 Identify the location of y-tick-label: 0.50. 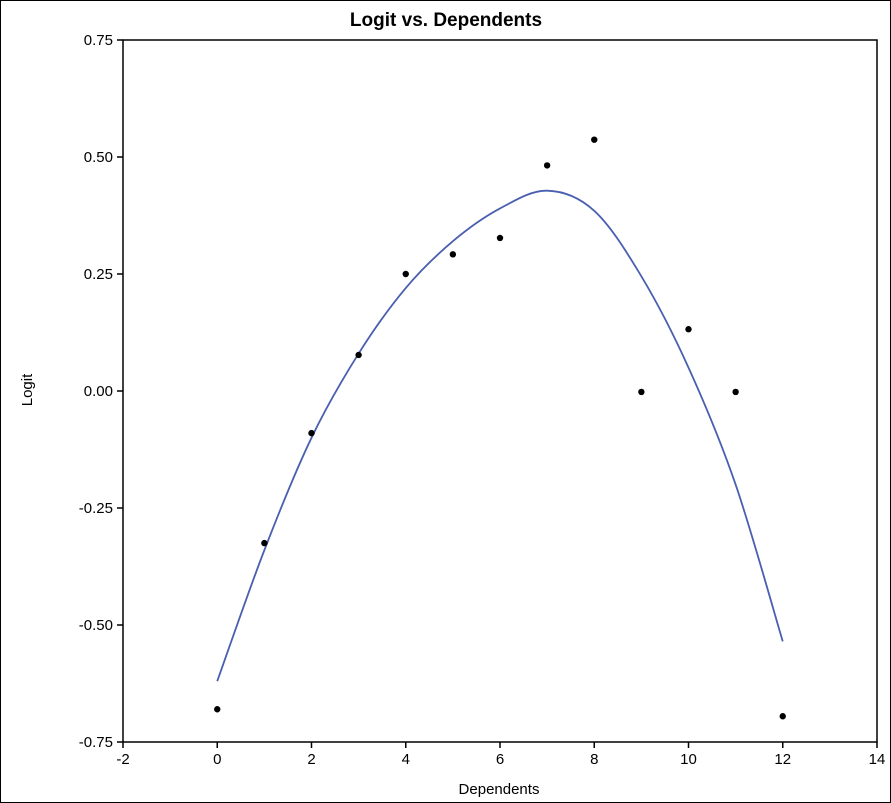
(98, 157).